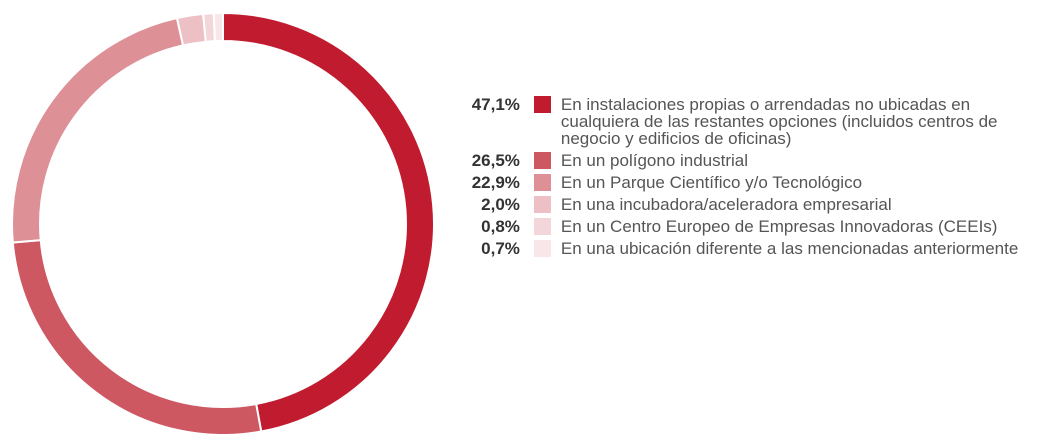 This screenshot has width=1037, height=434. What do you see at coordinates (500, 204) in the screenshot?
I see `value-label: 2,0%` at bounding box center [500, 204].